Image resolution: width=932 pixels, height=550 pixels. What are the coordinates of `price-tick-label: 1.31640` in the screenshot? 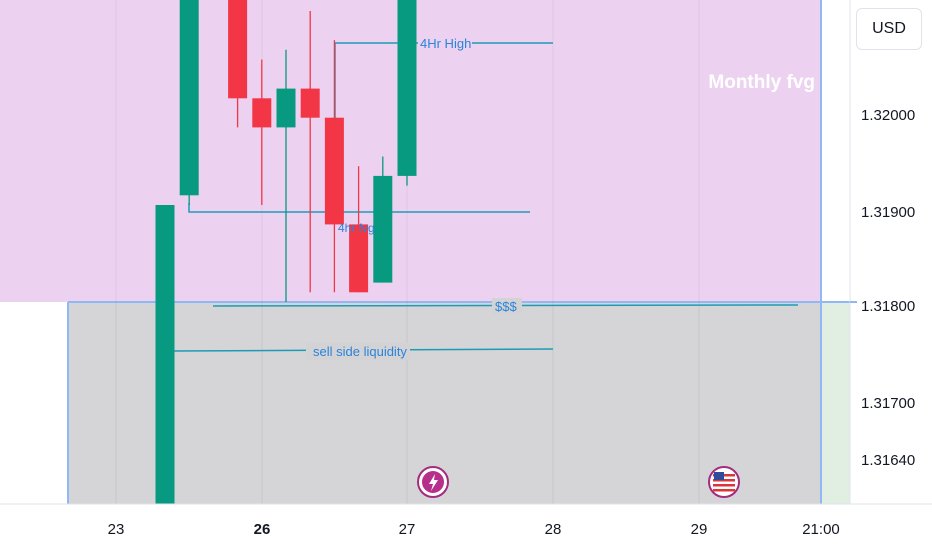 It's located at (888, 460).